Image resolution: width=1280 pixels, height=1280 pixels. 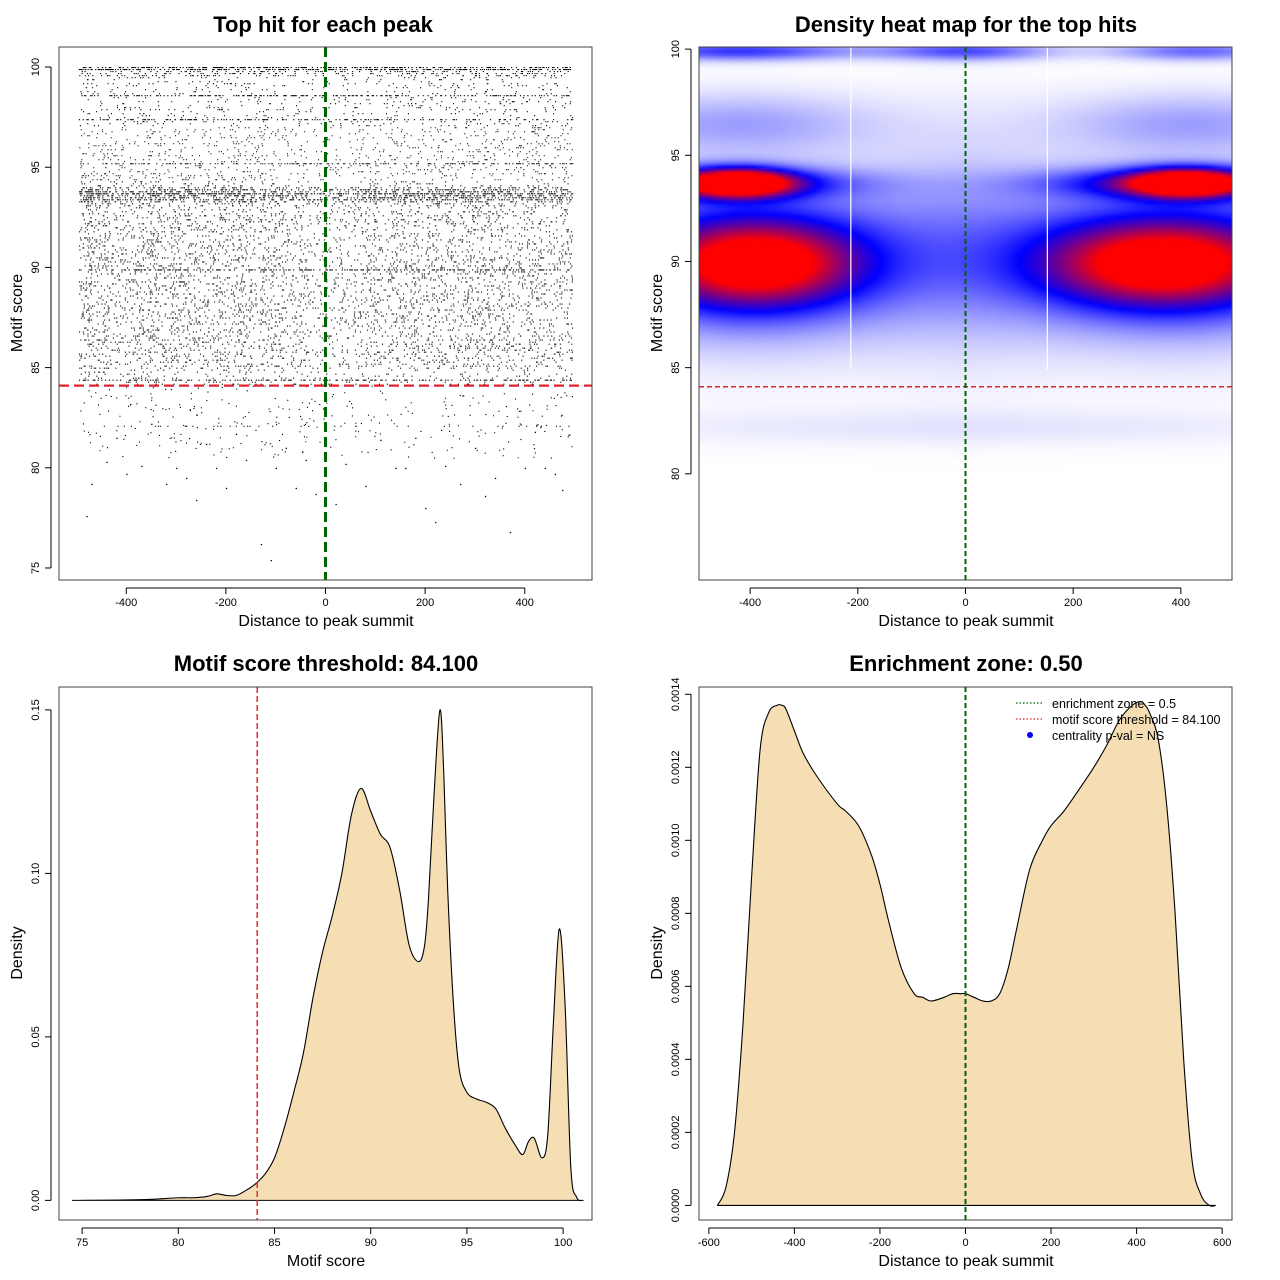 I want to click on y-tick-label: 75, so click(x=36, y=568).